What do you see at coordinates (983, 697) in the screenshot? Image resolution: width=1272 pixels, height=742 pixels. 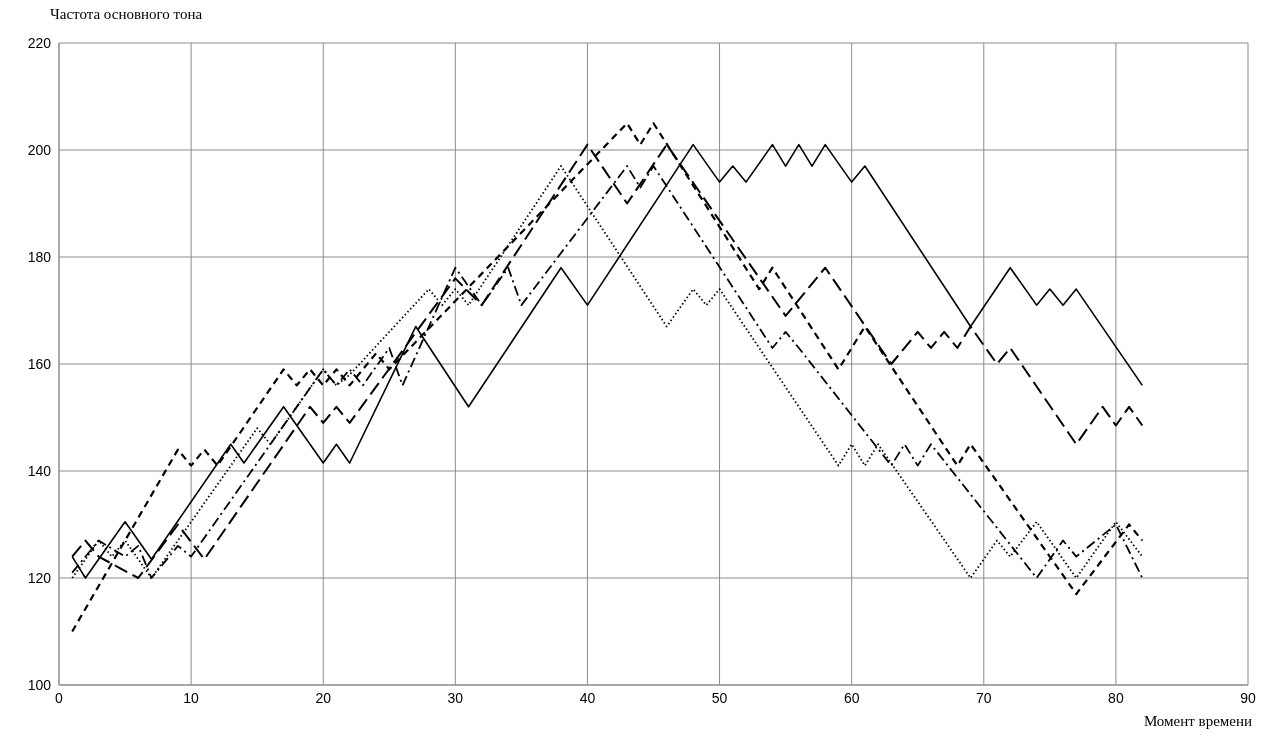 I see `x-tick-label: 70` at bounding box center [983, 697].